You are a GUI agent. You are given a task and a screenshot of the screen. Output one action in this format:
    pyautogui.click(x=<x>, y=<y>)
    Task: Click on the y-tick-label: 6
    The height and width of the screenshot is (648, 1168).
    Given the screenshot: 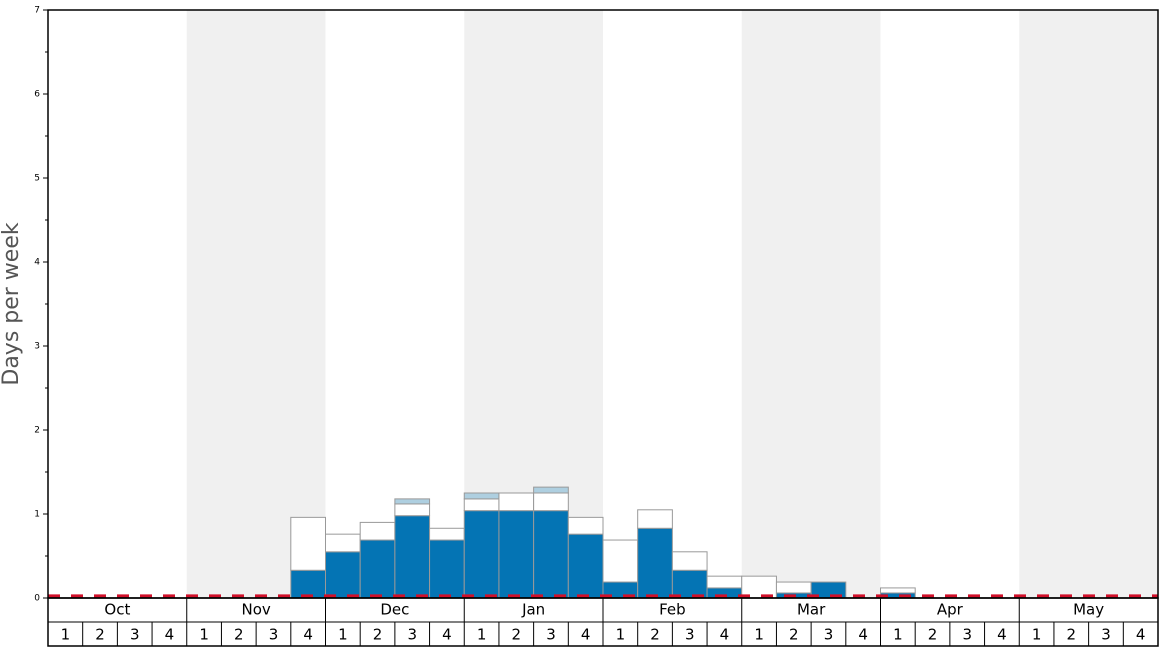 What is the action you would take?
    pyautogui.click(x=37, y=95)
    